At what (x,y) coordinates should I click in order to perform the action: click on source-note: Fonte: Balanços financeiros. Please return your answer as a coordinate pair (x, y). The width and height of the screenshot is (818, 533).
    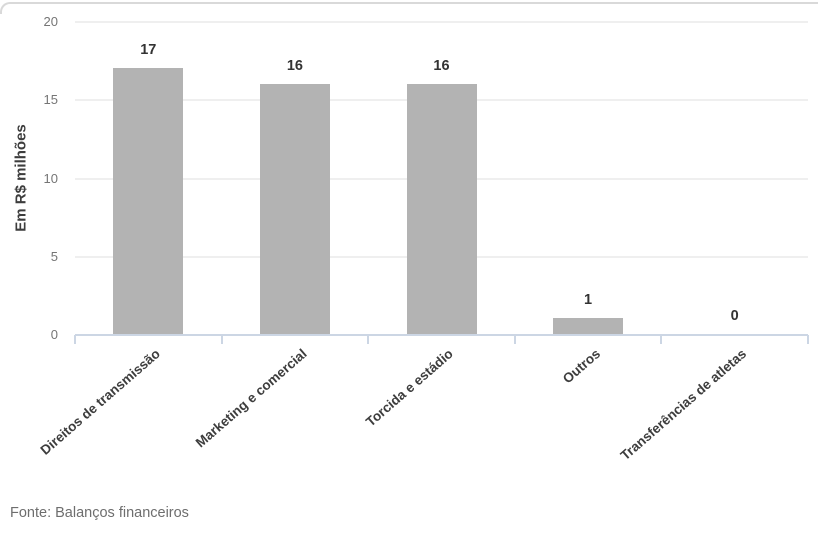
    Looking at the image, I should click on (99, 513).